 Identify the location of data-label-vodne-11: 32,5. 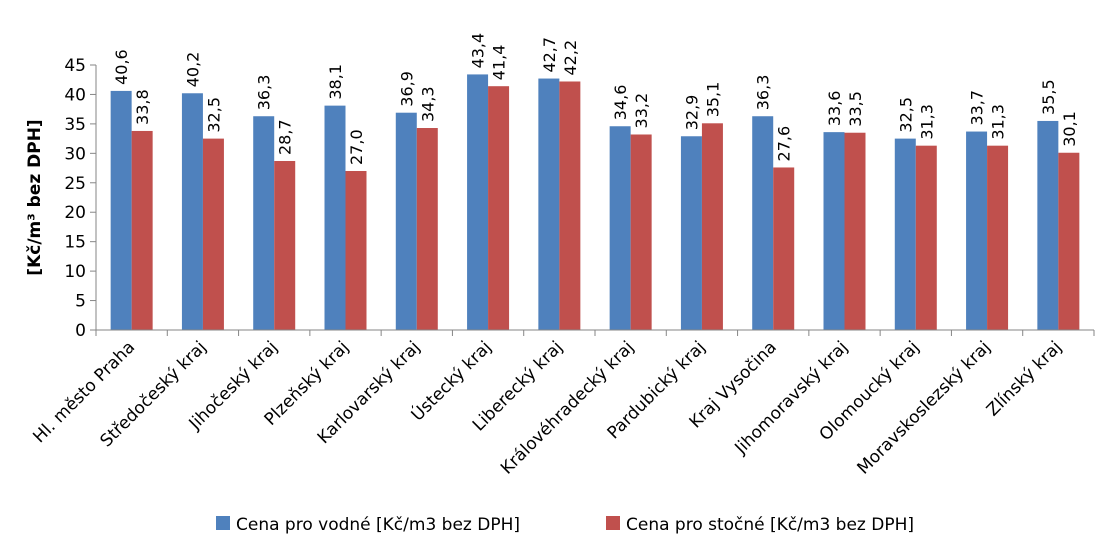
(905, 115).